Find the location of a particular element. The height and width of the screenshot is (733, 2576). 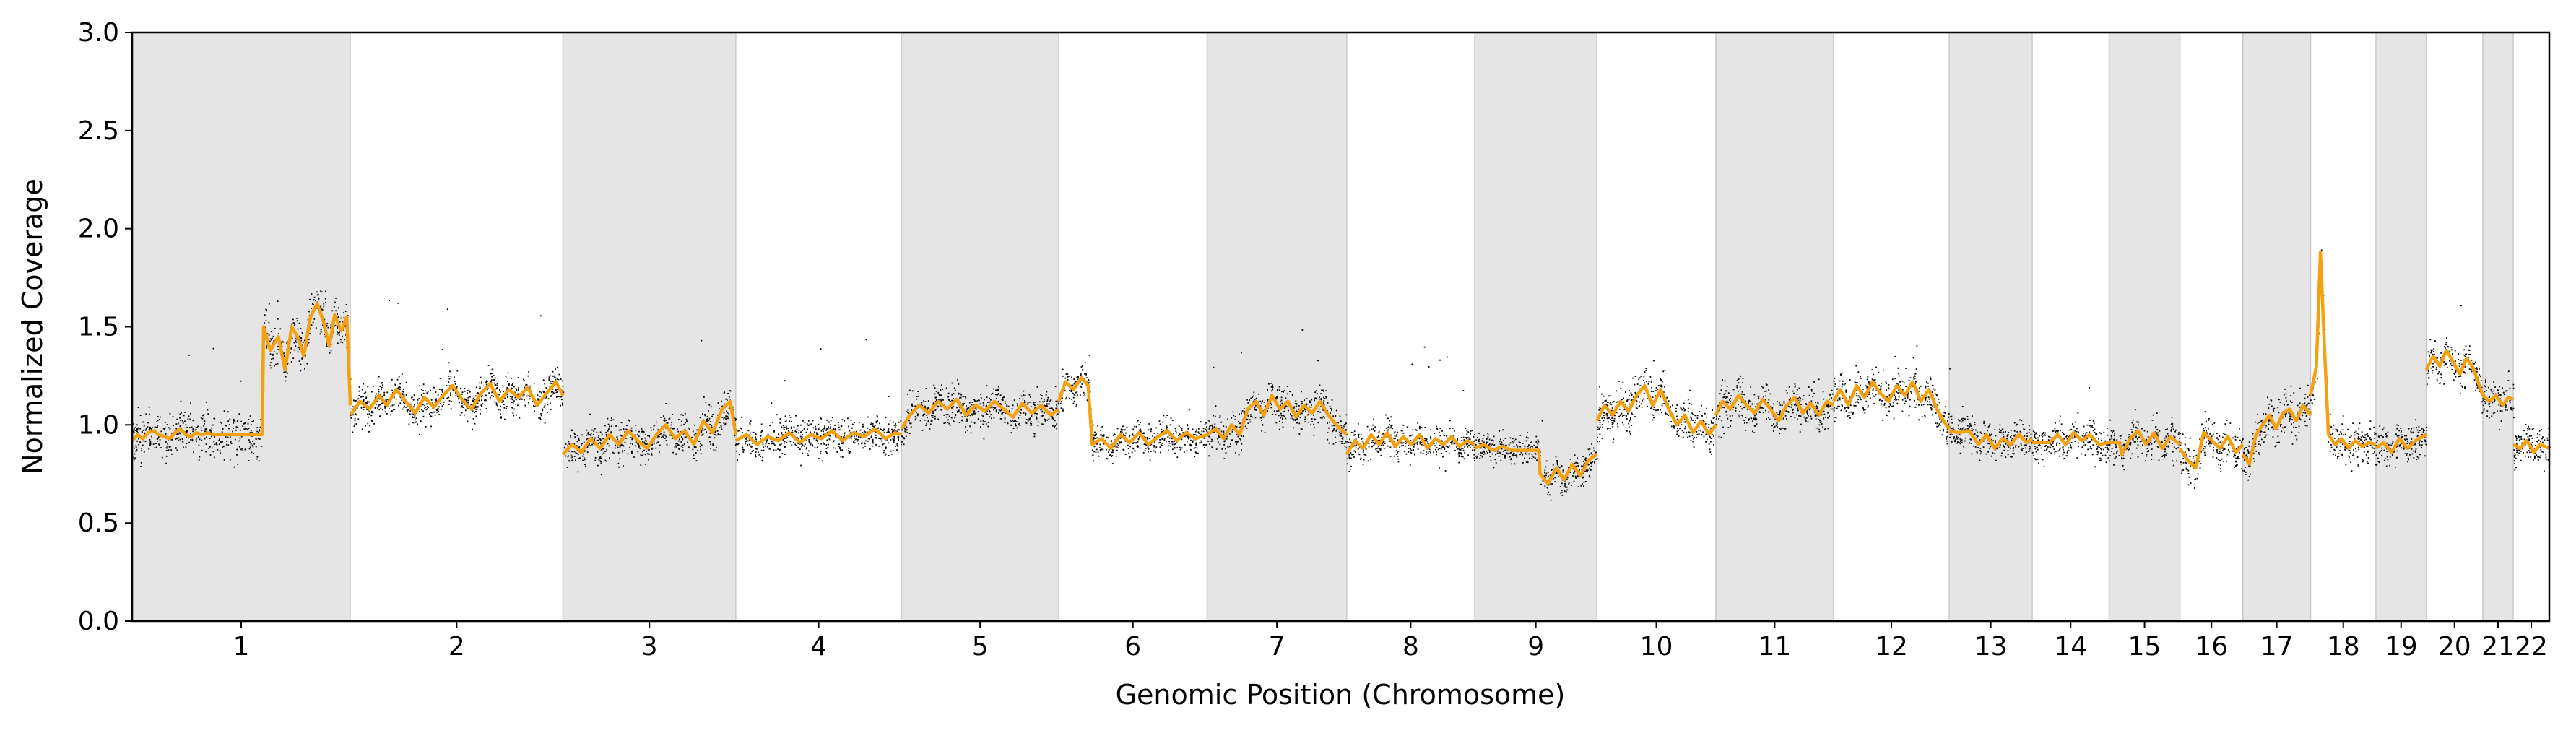

x-axis: 1 2 3 4 5 6 7 8 9 10 11 12 13 14 15 16 17 18 19 20 21 22 is located at coordinates (1390, 641).